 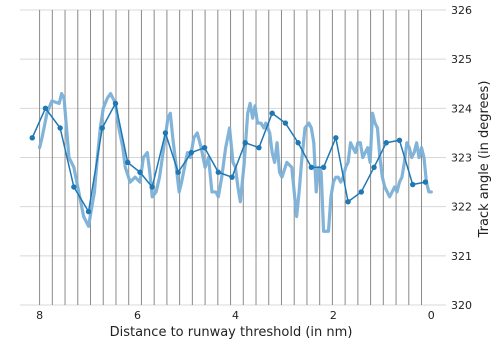 What do you see at coordinates (39, 315) in the screenshot?
I see `x-tick-label: 8` at bounding box center [39, 315].